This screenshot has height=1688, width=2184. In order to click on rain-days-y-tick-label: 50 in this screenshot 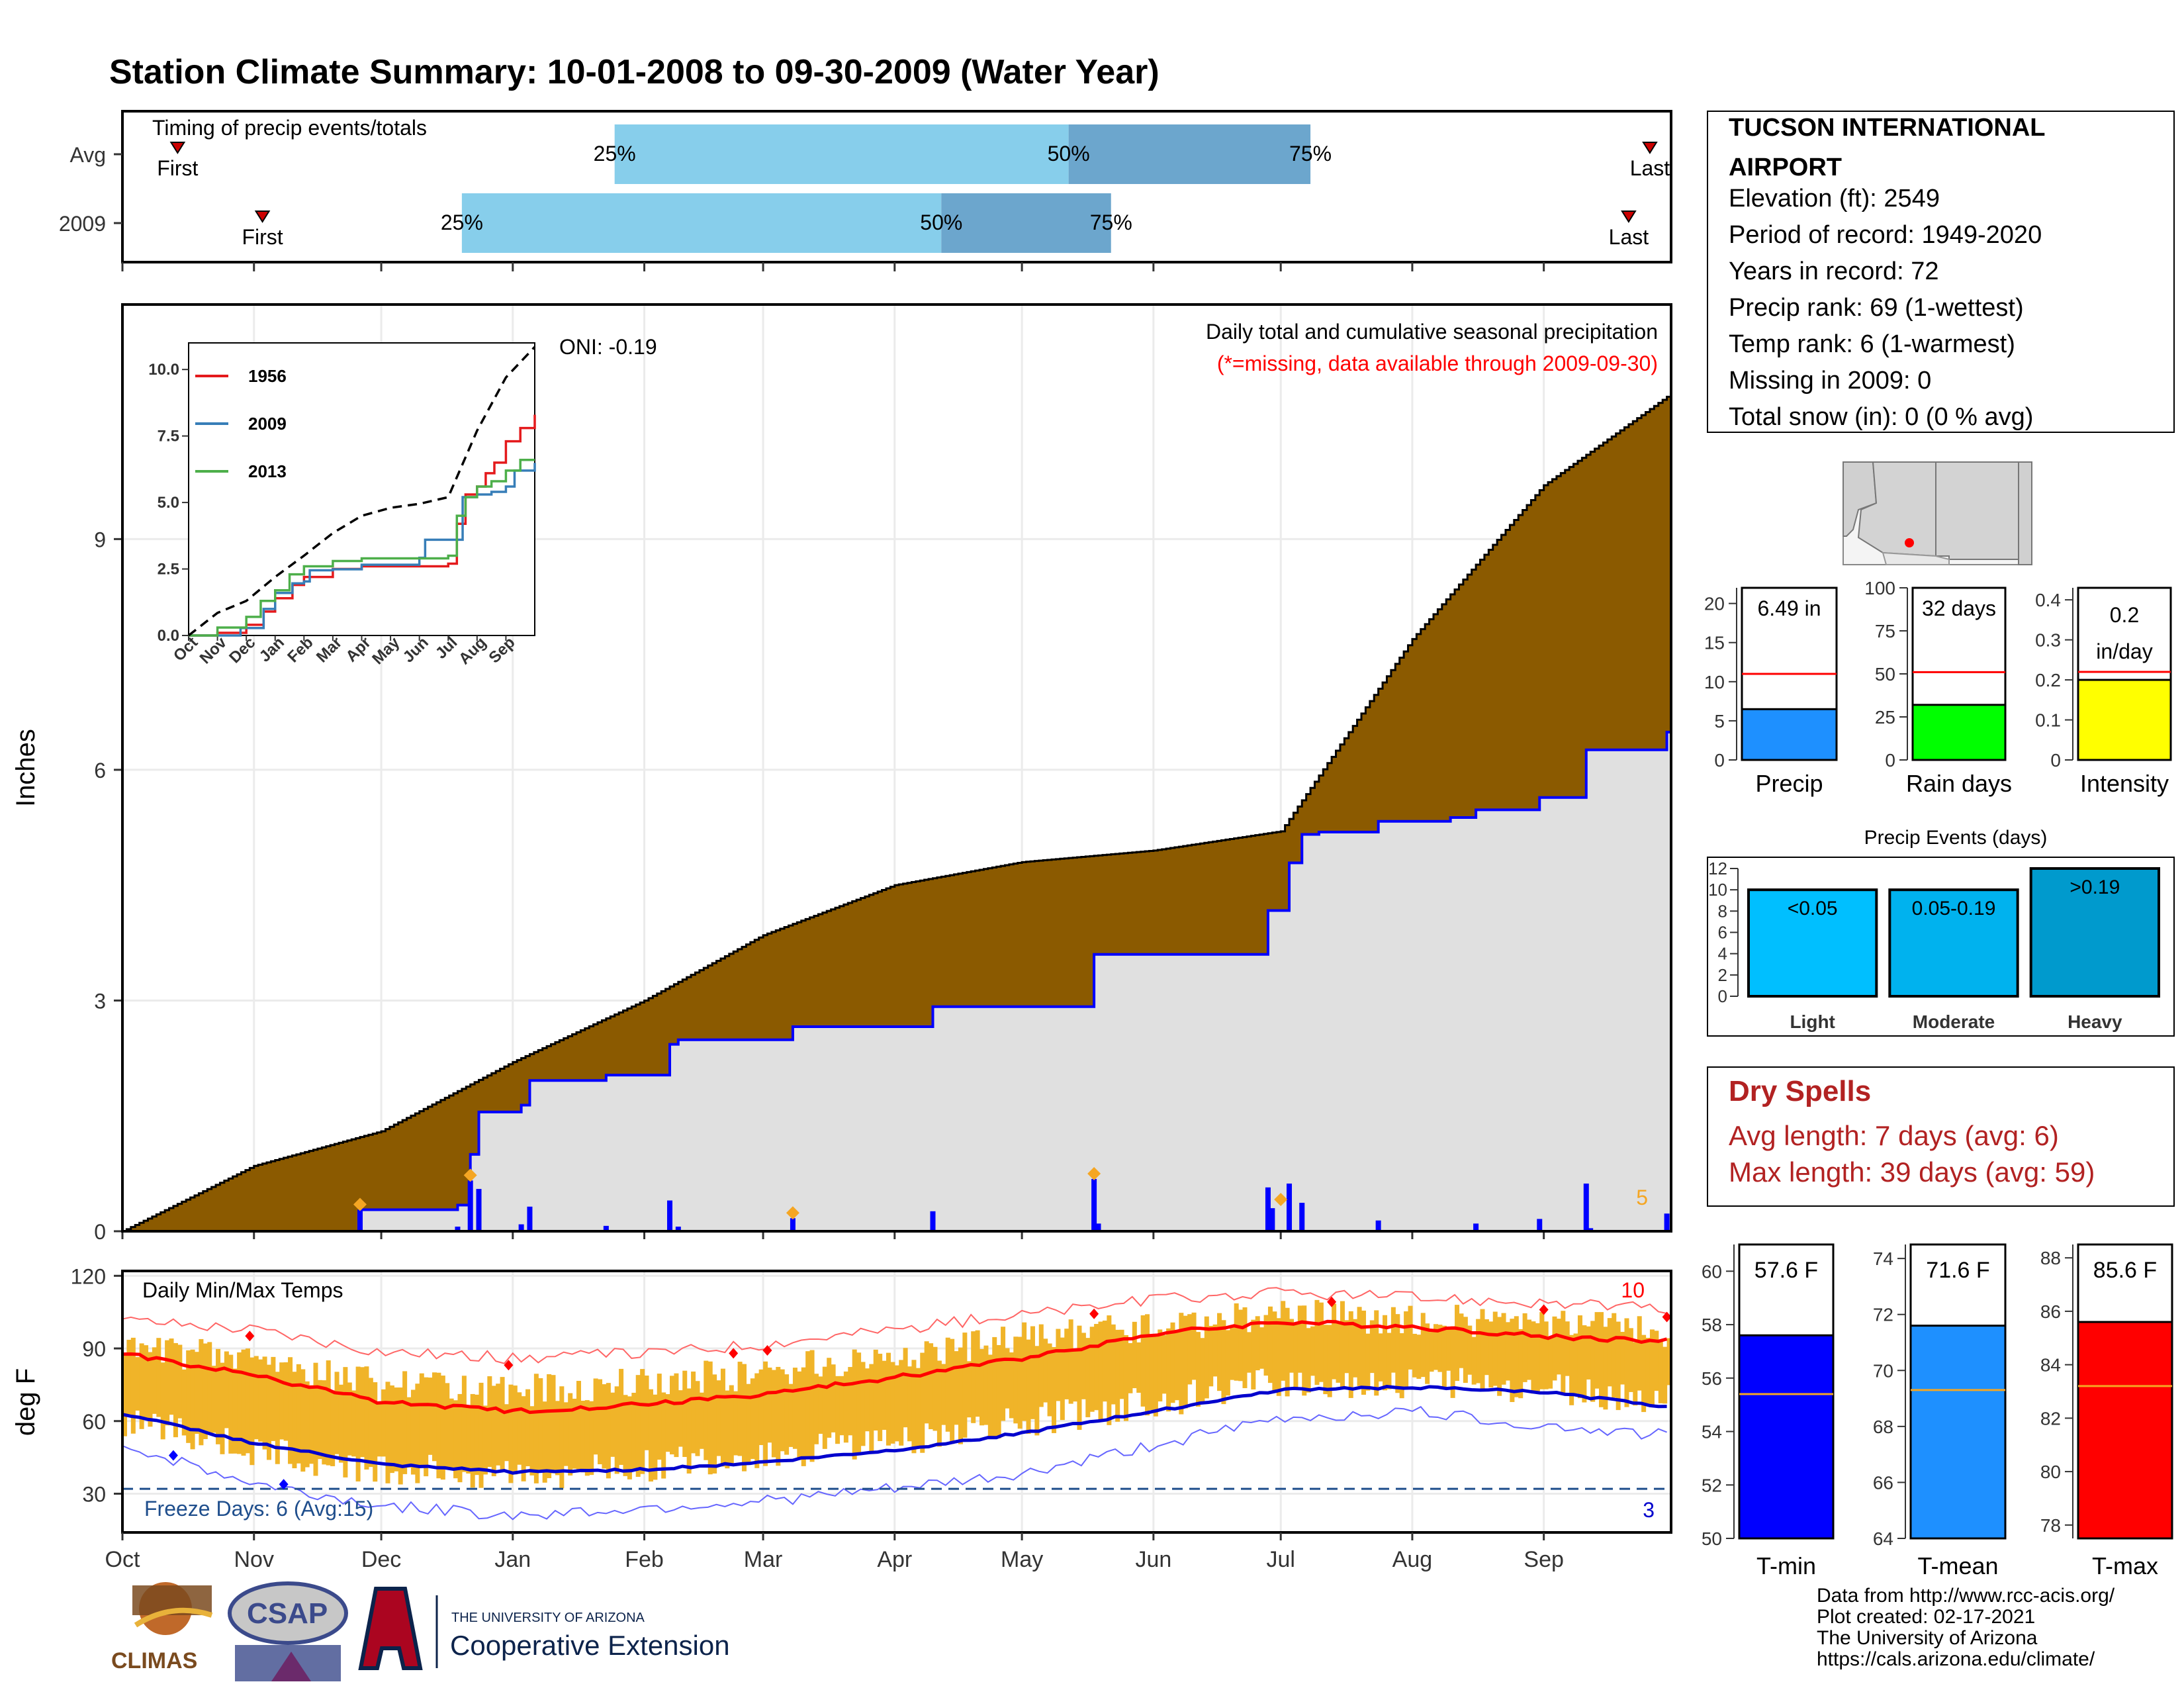, I will do `click(1885, 674)`.